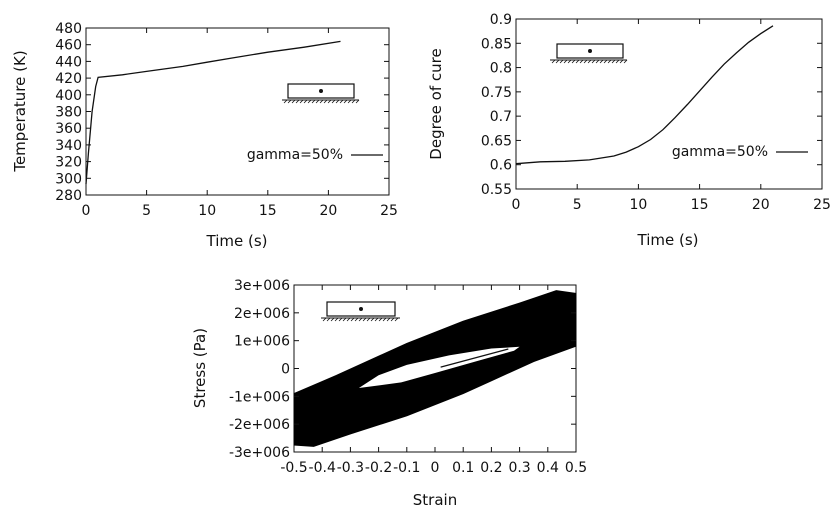  Describe the element at coordinates (68, 179) in the screenshot. I see `y-tick-label: 300` at that location.